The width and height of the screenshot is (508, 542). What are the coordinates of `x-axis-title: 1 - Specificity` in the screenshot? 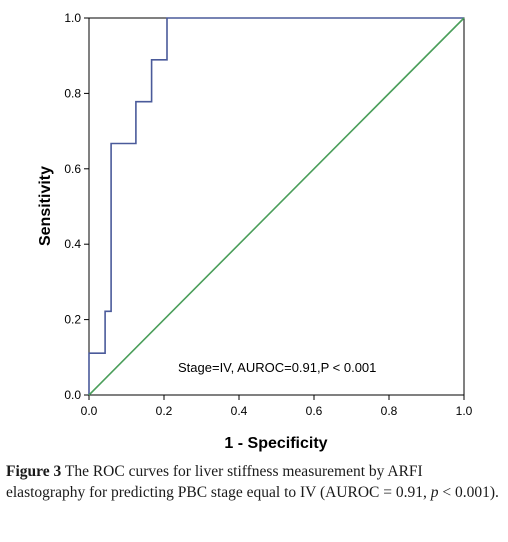 It's located at (275, 443).